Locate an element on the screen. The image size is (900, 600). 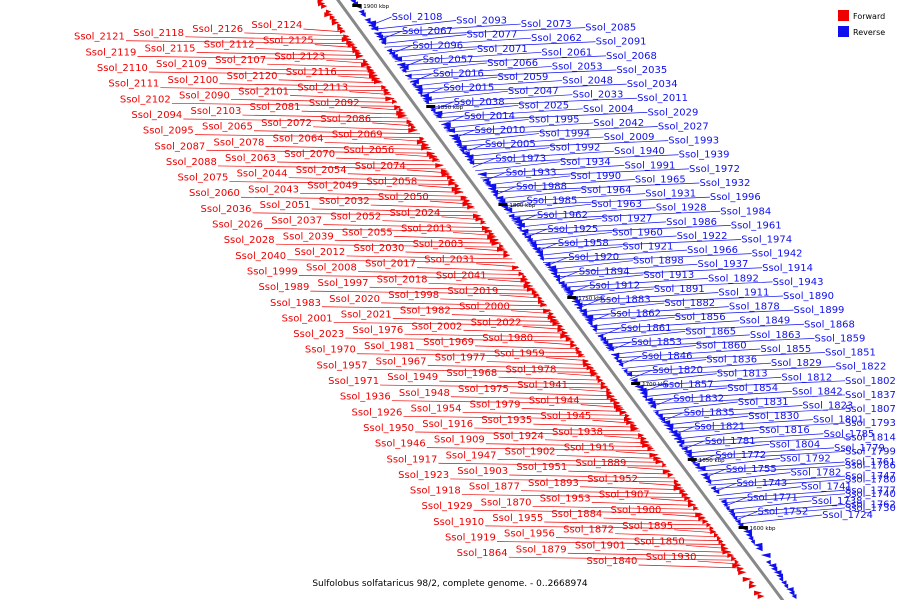
gene-label: Ssol_1993 is located at coordinates (693, 141).